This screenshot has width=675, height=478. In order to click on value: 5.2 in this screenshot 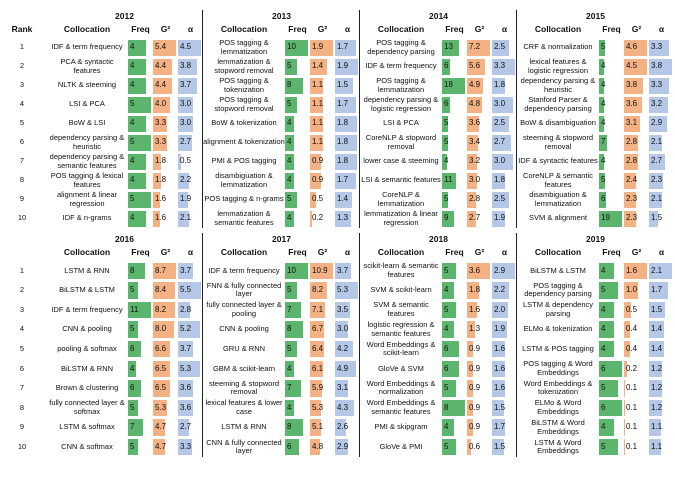, I will do `click(186, 329)`.